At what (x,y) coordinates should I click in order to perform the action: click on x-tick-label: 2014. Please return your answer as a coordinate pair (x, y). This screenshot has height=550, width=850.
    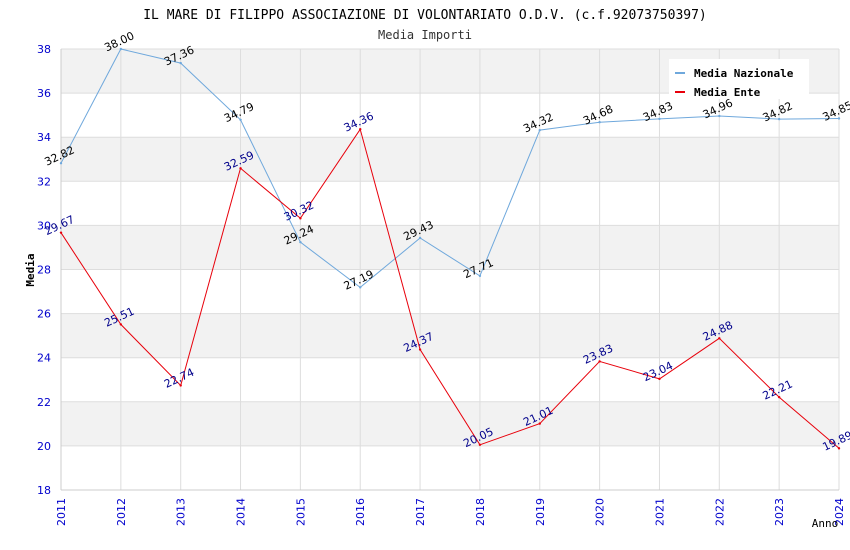
    Looking at the image, I should click on (241, 512).